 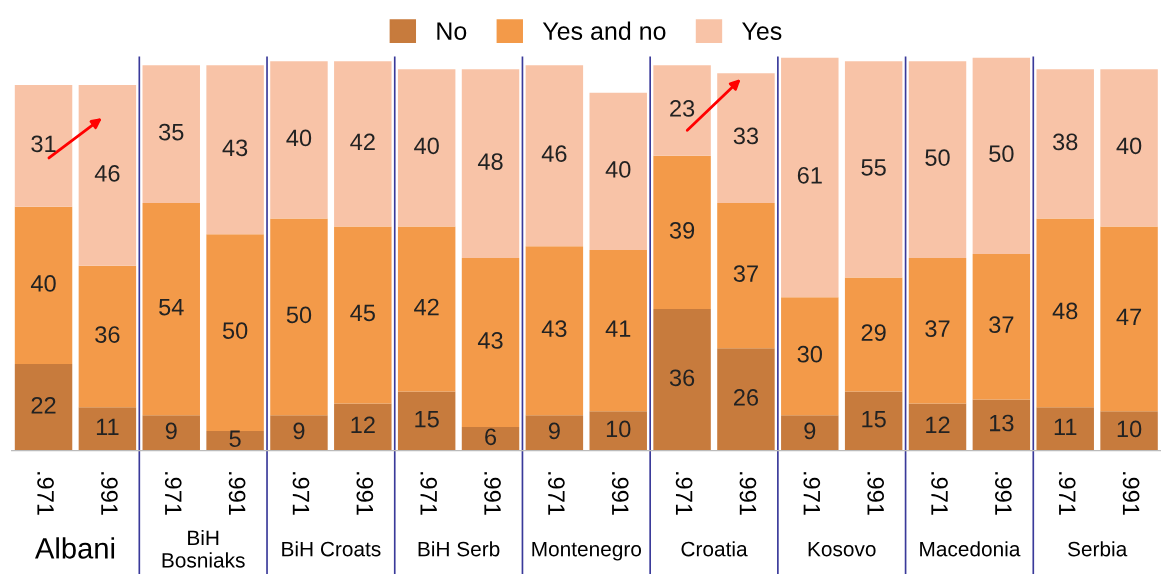 I want to click on text: Macedonia, so click(x=970, y=549).